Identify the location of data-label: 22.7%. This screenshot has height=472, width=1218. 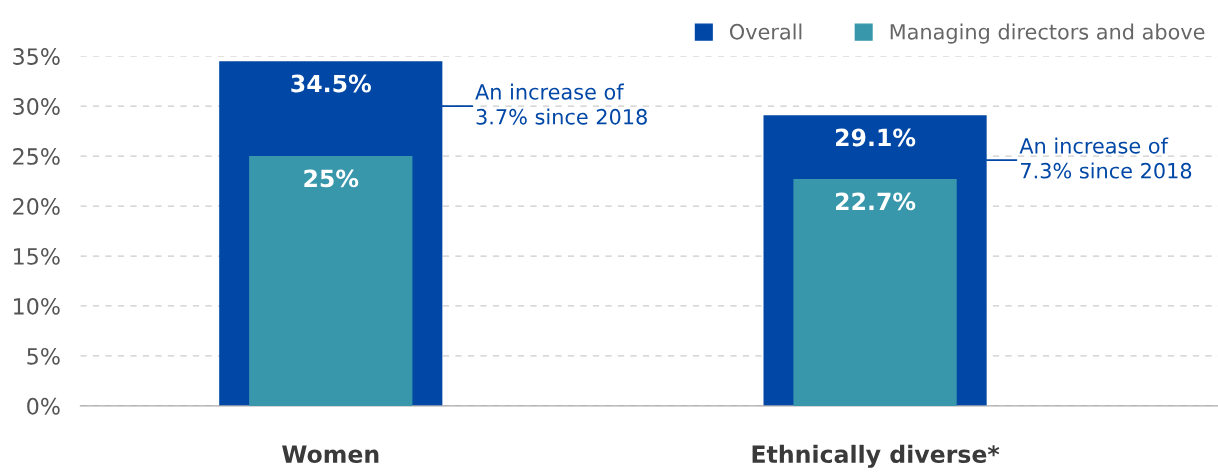
(875, 201).